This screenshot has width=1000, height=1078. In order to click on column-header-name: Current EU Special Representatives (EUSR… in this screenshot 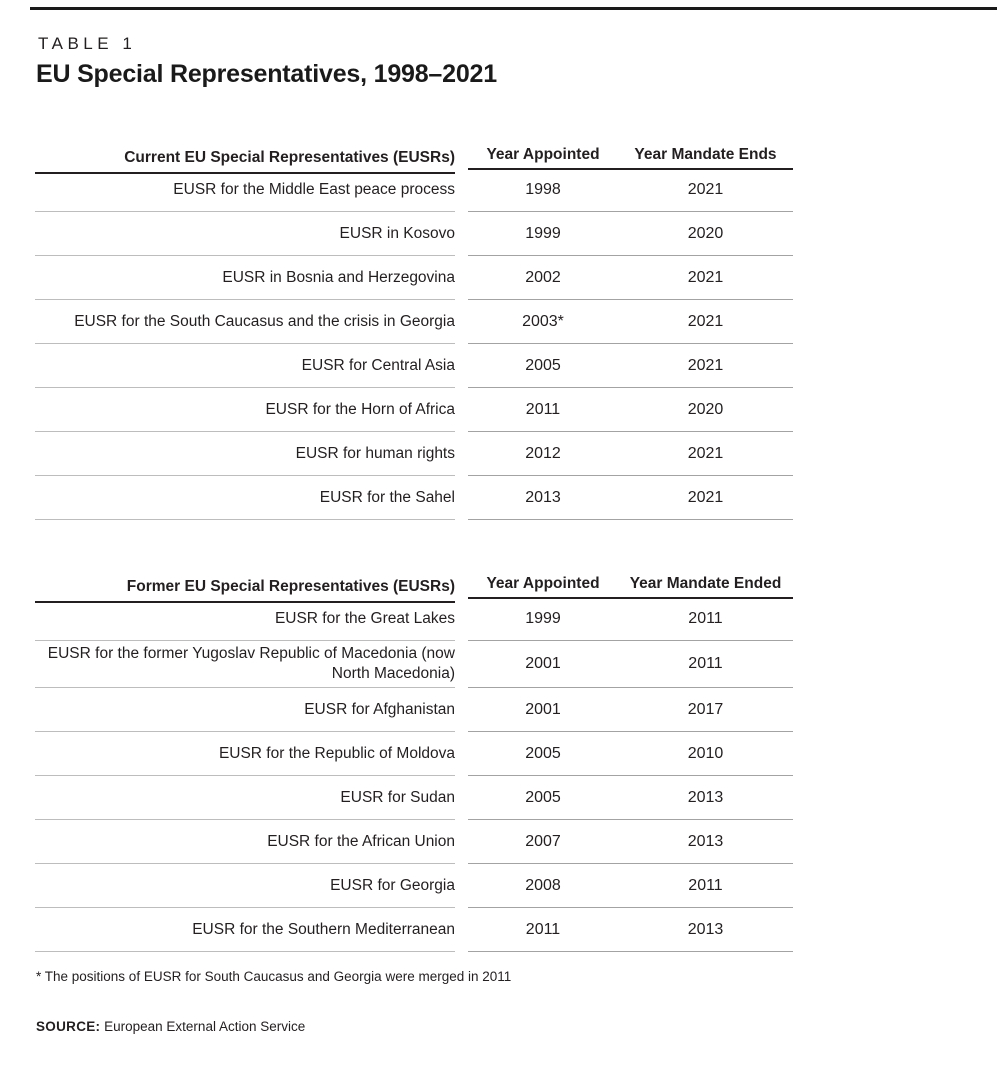, I will do `click(245, 157)`.